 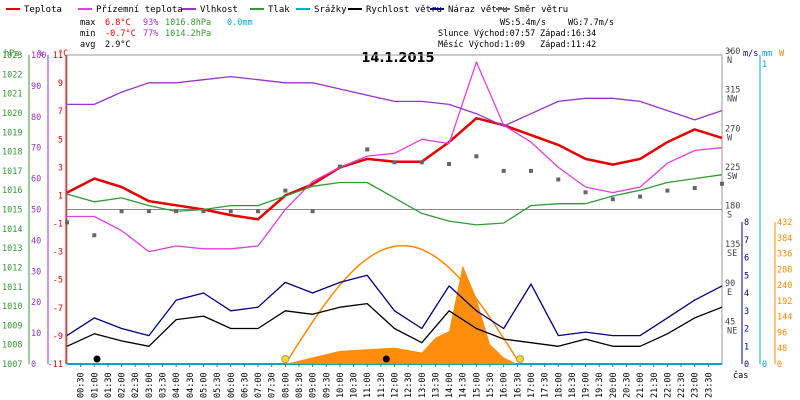 What do you see at coordinates (204, 385) in the screenshot?
I see `x-tick: 05:00` at bounding box center [204, 385].